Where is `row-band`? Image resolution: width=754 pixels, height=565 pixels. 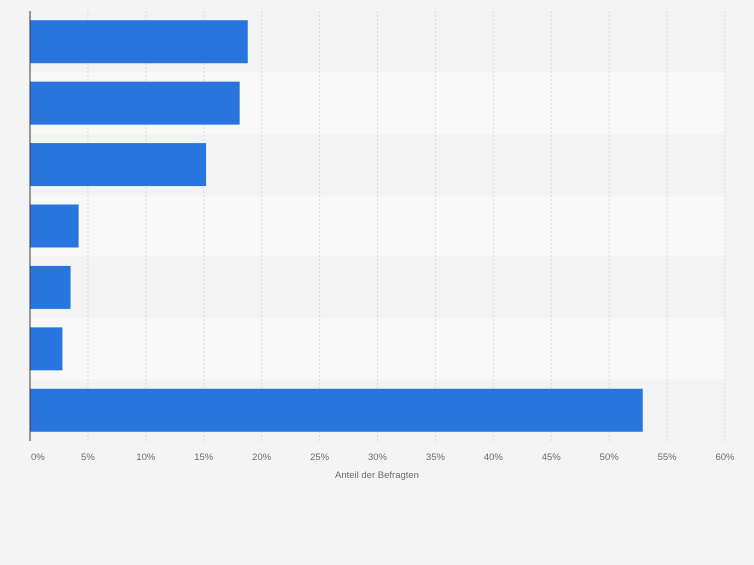
row-band is located at coordinates (377, 226).